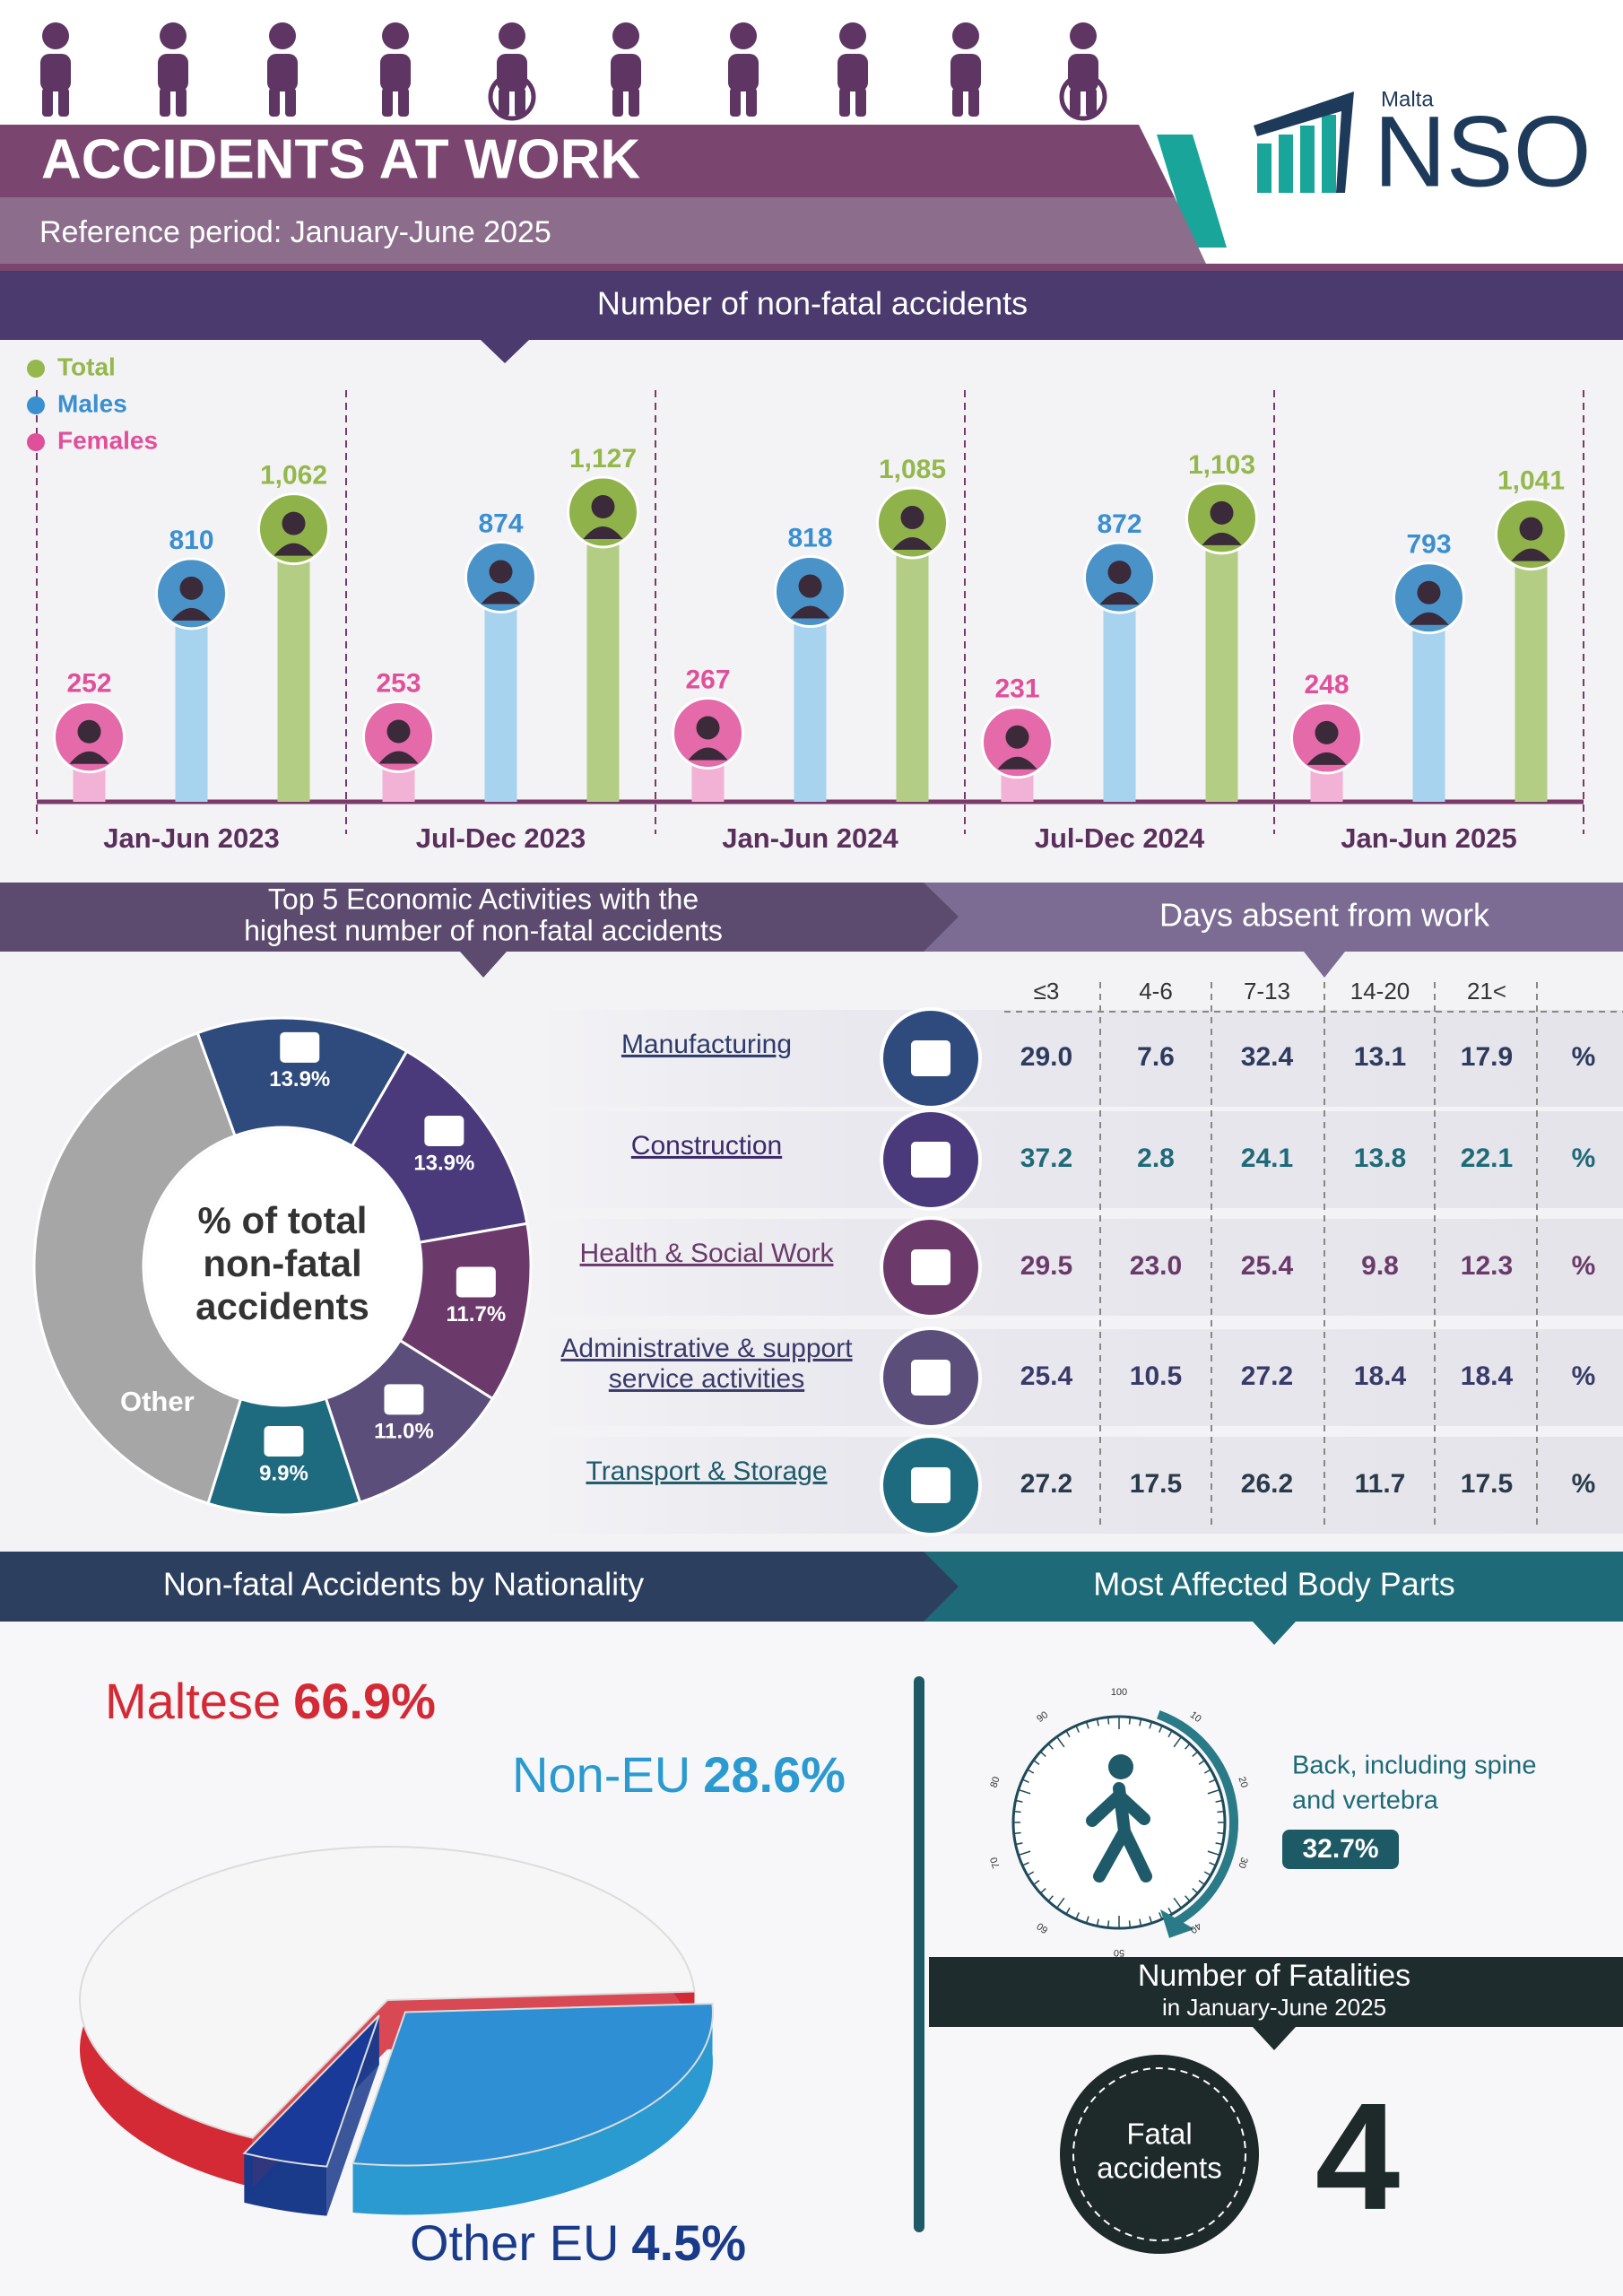 The image size is (1623, 2296). What do you see at coordinates (1380, 1158) in the screenshot?
I see `table-cell: 13.8` at bounding box center [1380, 1158].